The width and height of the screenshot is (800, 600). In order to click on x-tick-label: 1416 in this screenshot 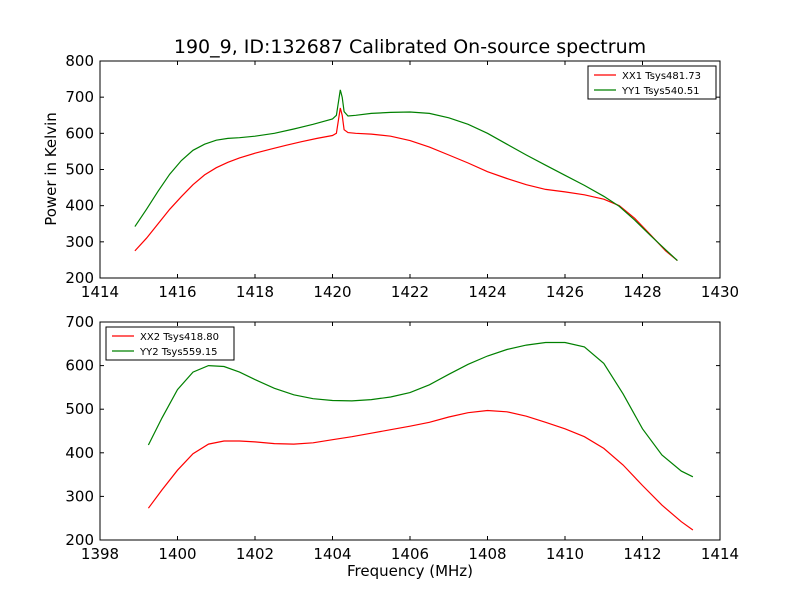, I will do `click(177, 292)`.